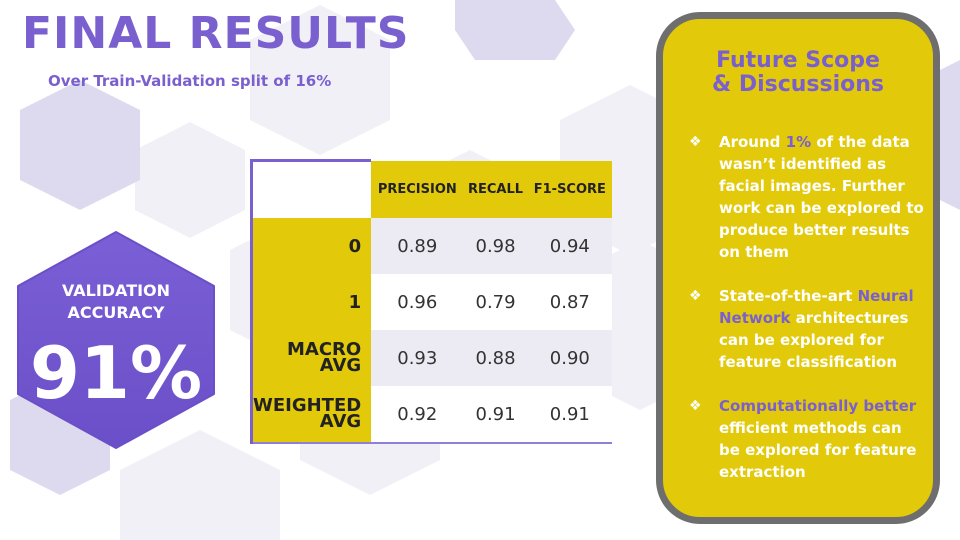  What do you see at coordinates (116, 302) in the screenshot?
I see `validation-accuracy-label: VALIDATION ACCURACY` at bounding box center [116, 302].